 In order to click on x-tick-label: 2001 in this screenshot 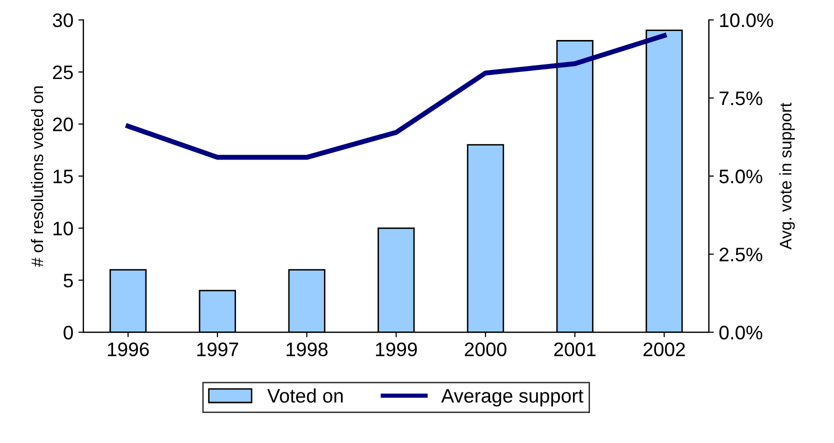, I will do `click(575, 349)`.